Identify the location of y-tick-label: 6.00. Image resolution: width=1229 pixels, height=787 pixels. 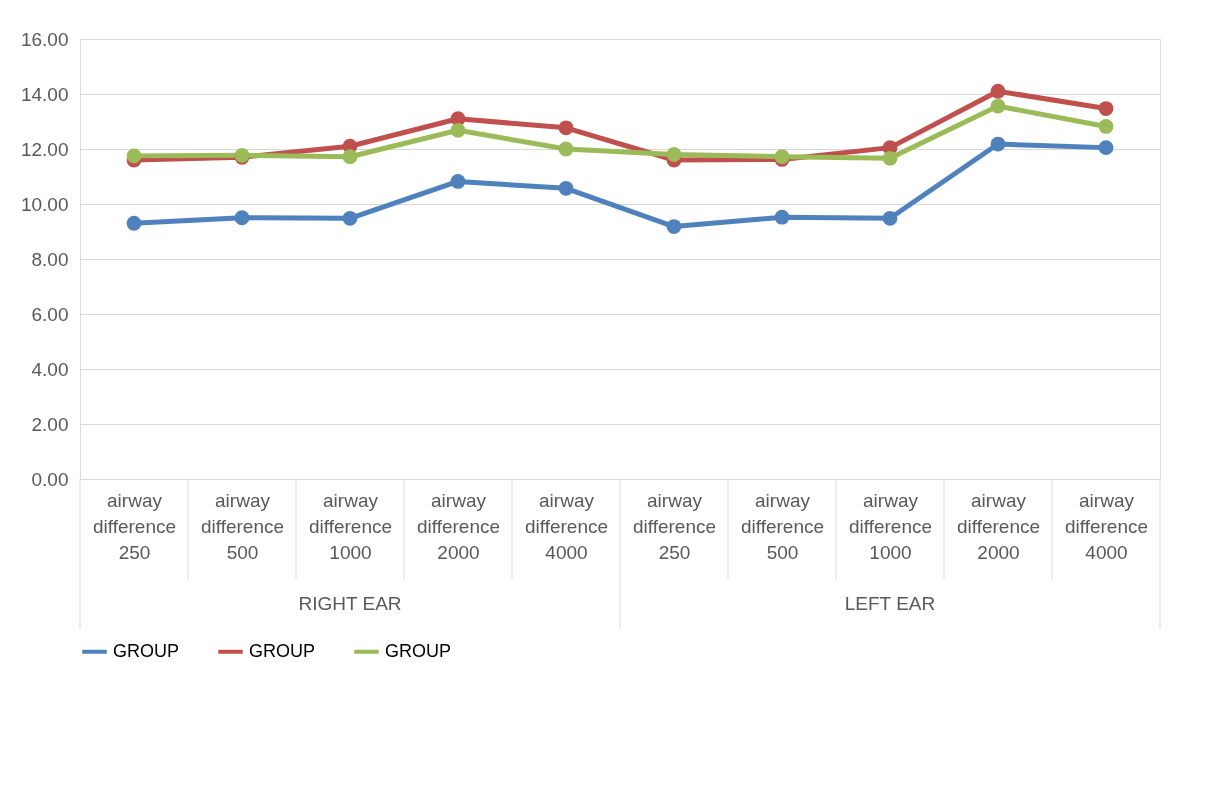
(50, 314).